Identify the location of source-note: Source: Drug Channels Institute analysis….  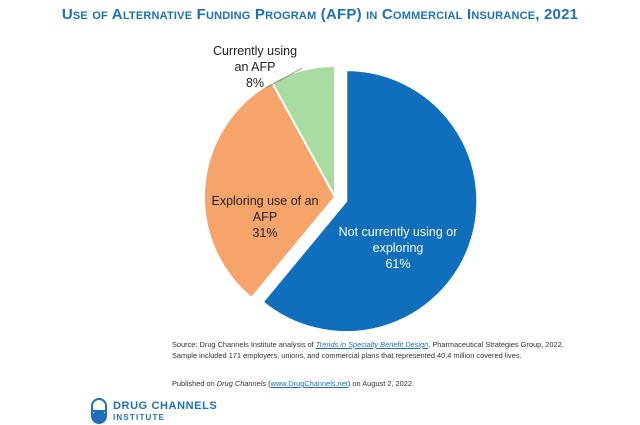
(368, 350).